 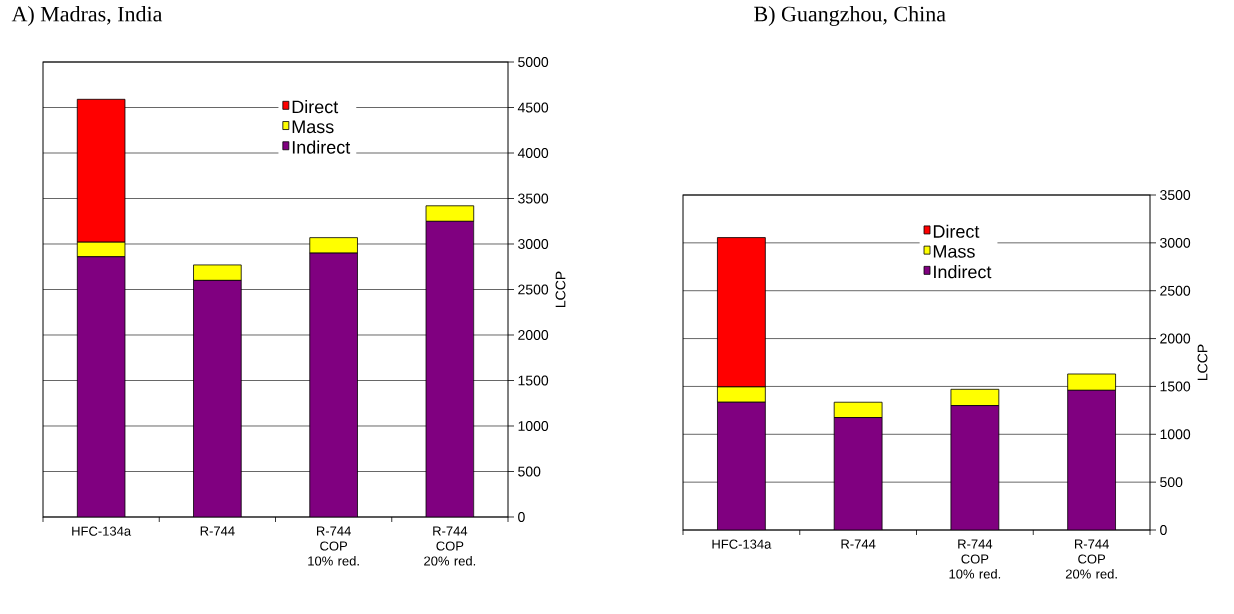 I want to click on chart-title: B) Guangzhou, China, so click(x=850, y=16).